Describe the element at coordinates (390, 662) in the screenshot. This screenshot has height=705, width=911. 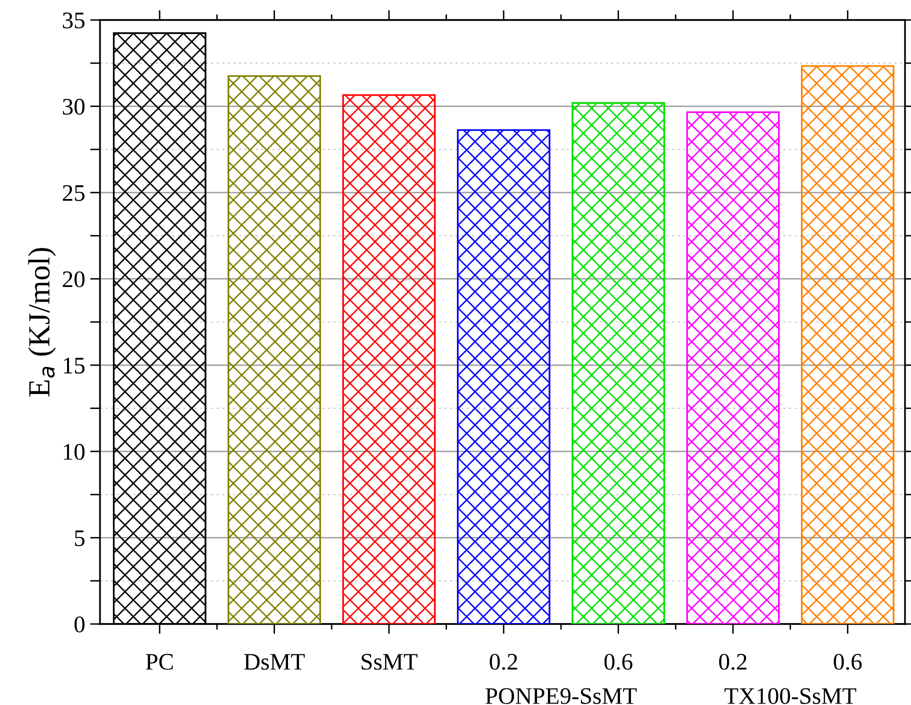
I see `x-tick-label: SsMT` at that location.